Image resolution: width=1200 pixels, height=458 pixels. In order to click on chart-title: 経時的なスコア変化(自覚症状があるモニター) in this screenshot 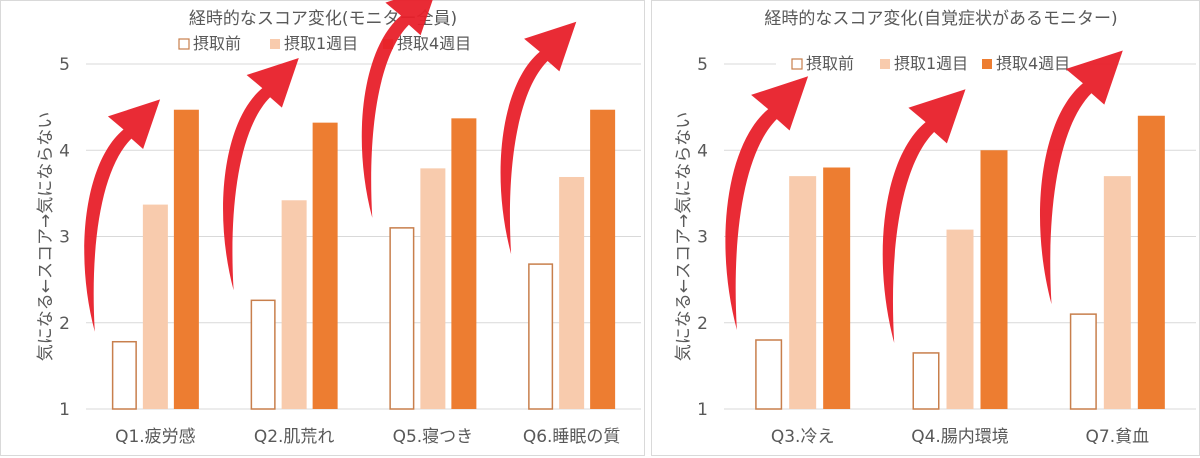, I will do `click(940, 19)`.